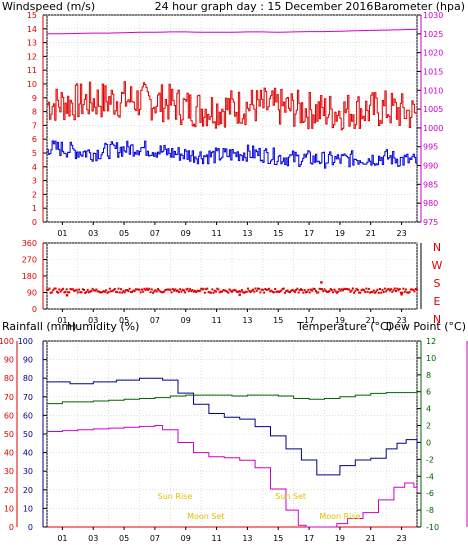 Image resolution: width=468 pixels, height=555 pixels. What do you see at coordinates (34, 139) in the screenshot?
I see `windspeed-tick-label: 6` at bounding box center [34, 139].